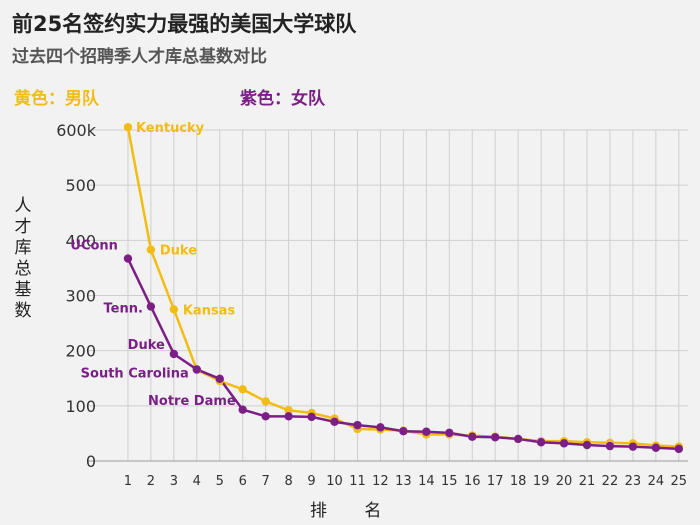 The height and width of the screenshot is (525, 700). I want to click on y-axis-label: 人才库总基数, so click(23, 258).